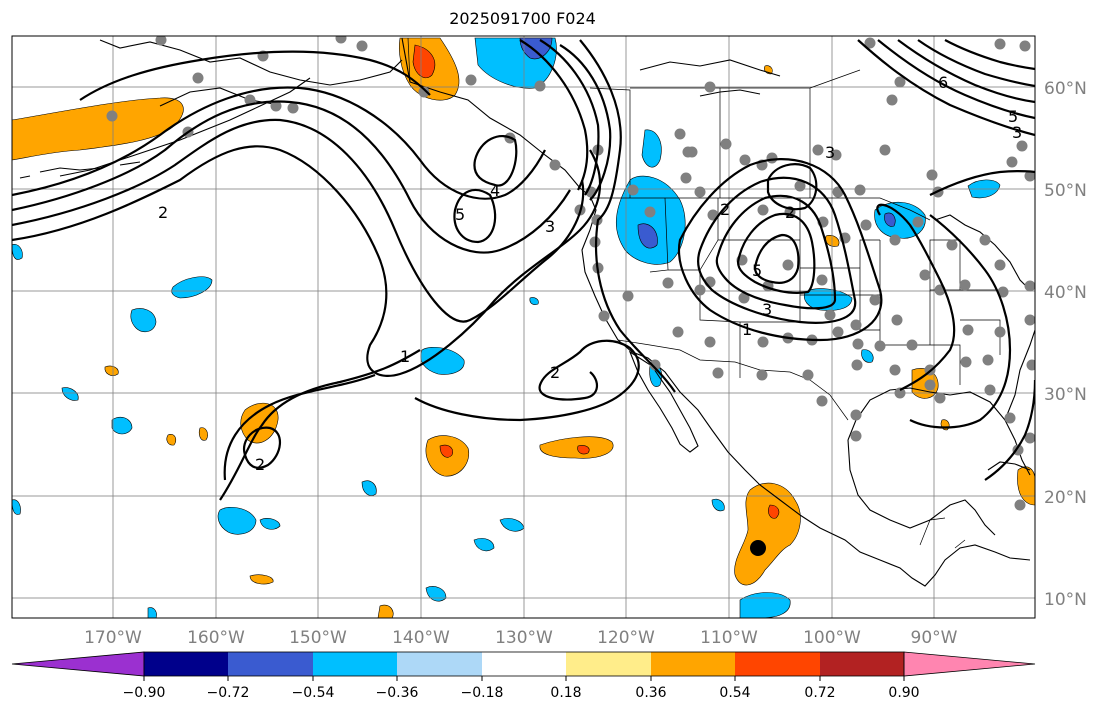 The width and height of the screenshot is (1105, 712). Describe the element at coordinates (228, 693) in the screenshot. I see `colorbar-tick-label: −0.72` at that location.